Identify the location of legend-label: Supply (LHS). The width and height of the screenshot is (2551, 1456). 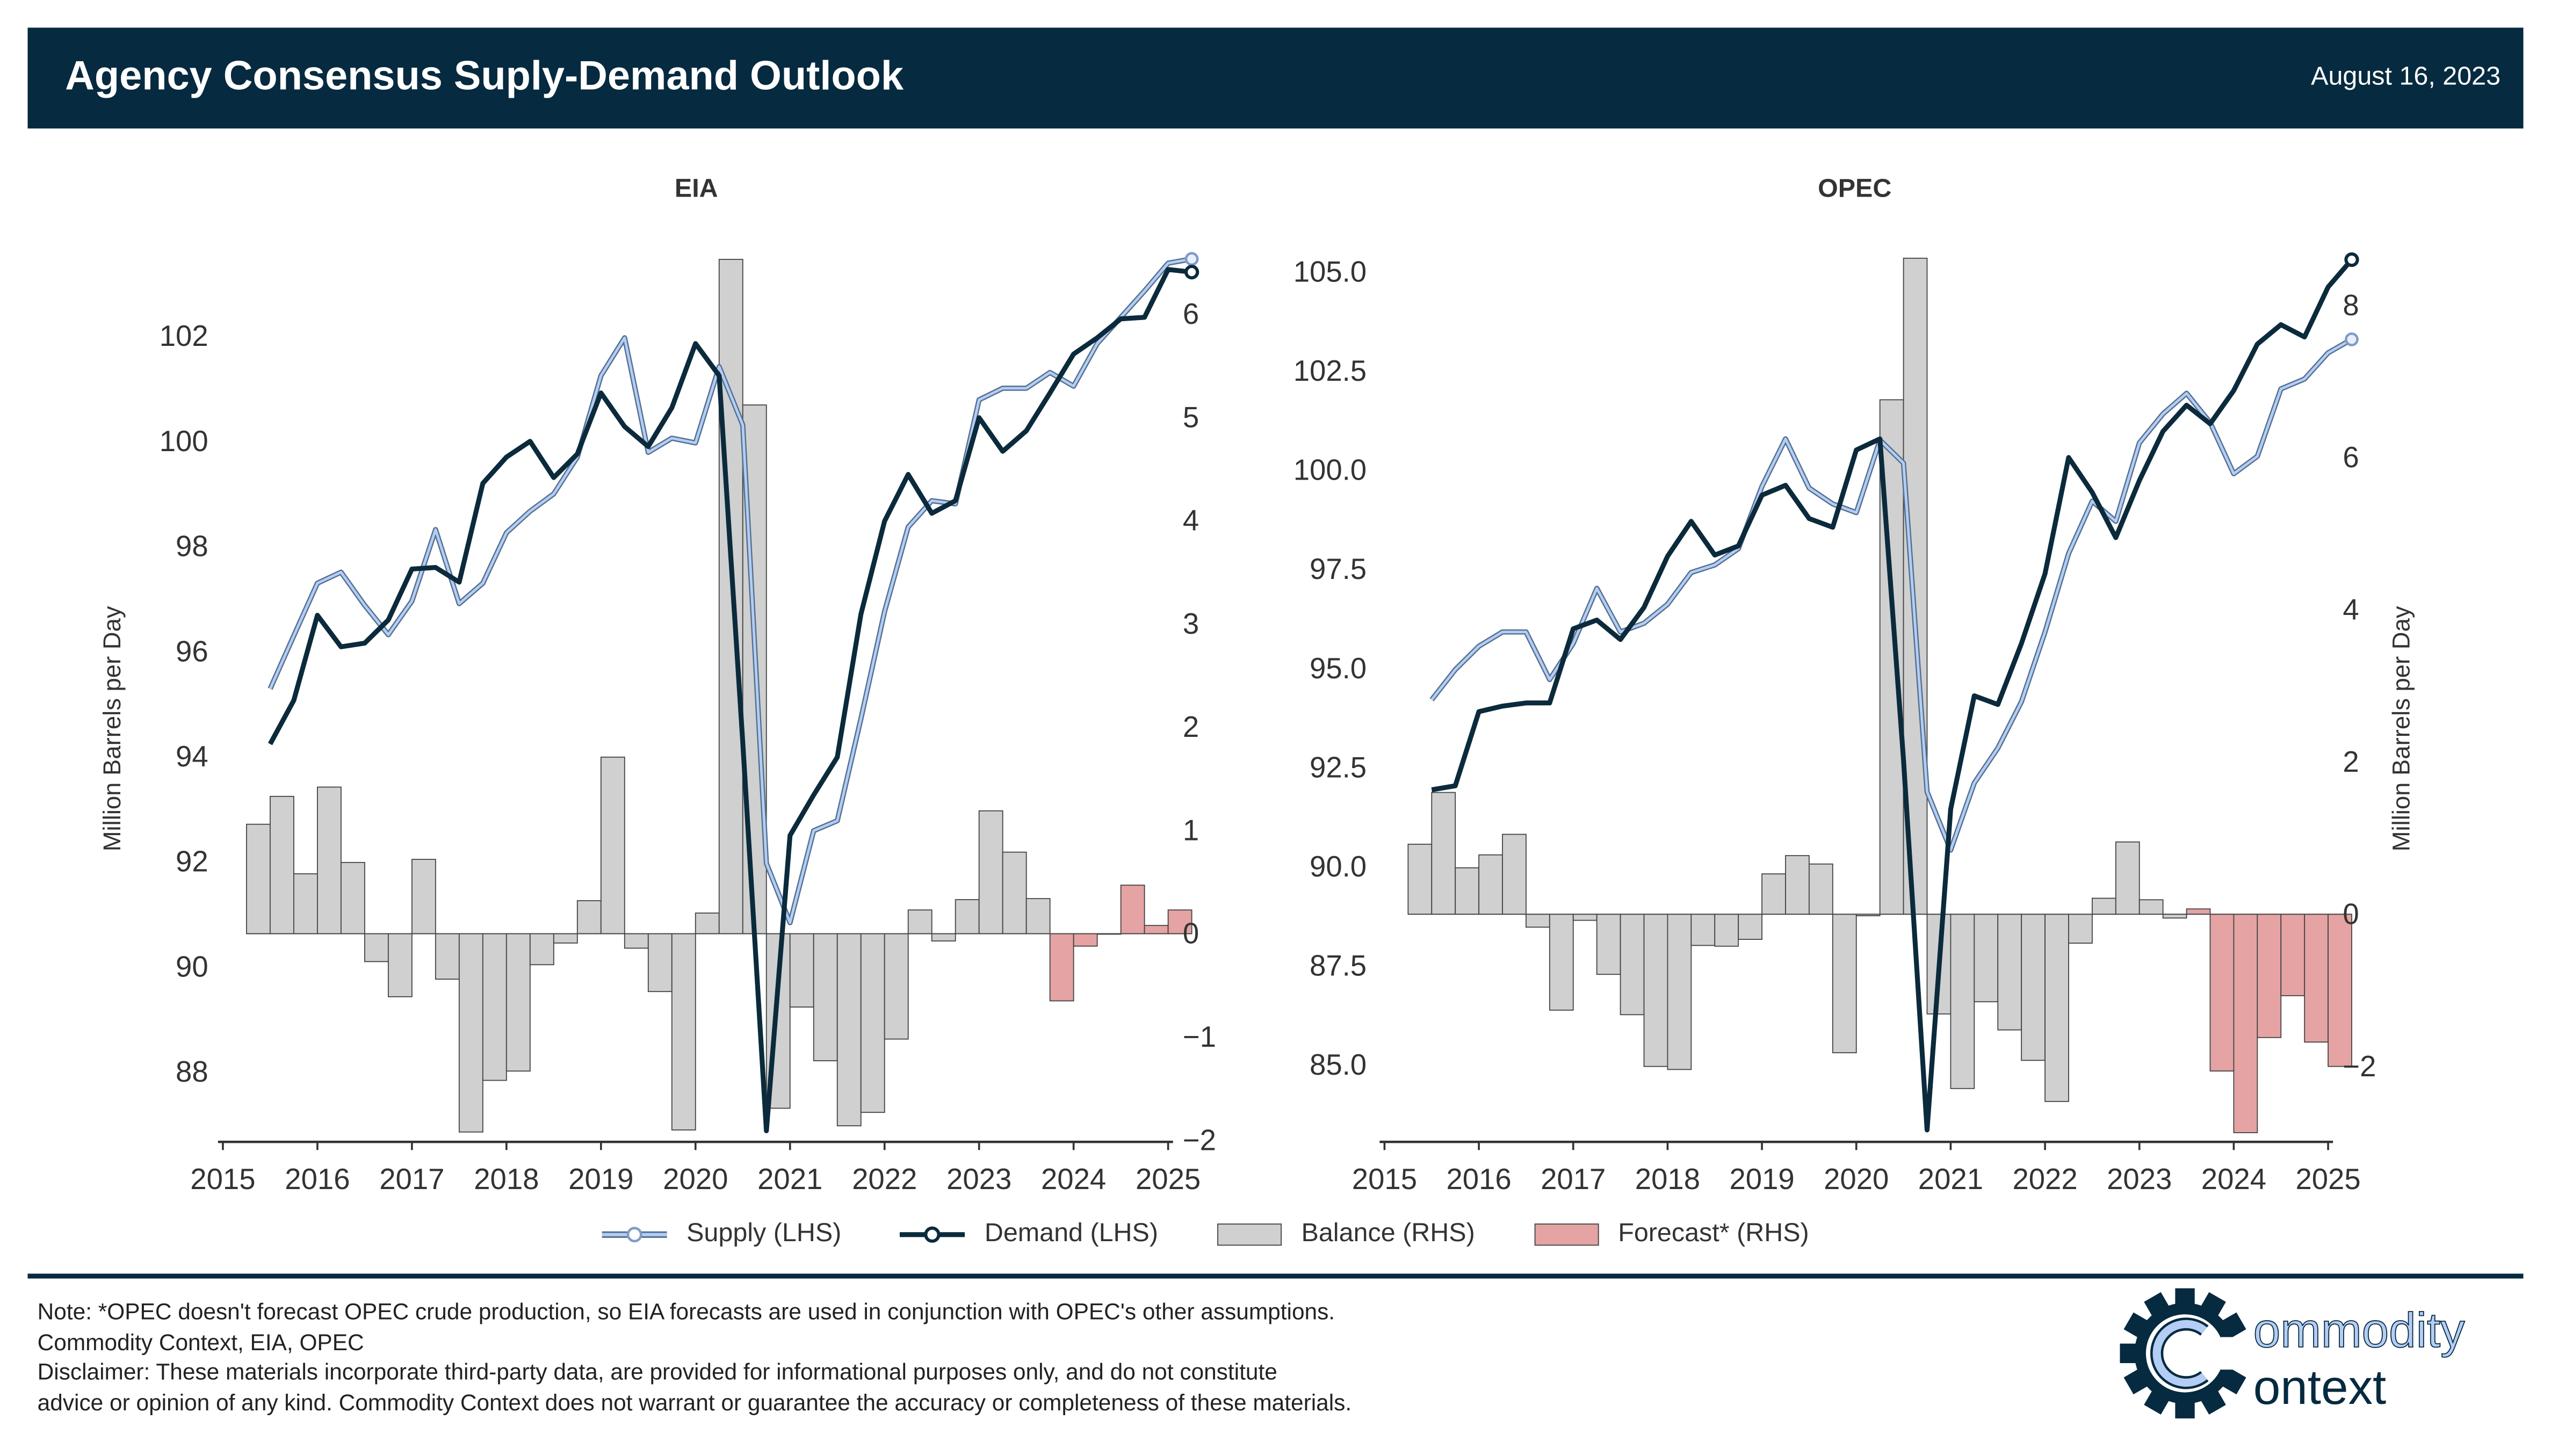
(764, 1234).